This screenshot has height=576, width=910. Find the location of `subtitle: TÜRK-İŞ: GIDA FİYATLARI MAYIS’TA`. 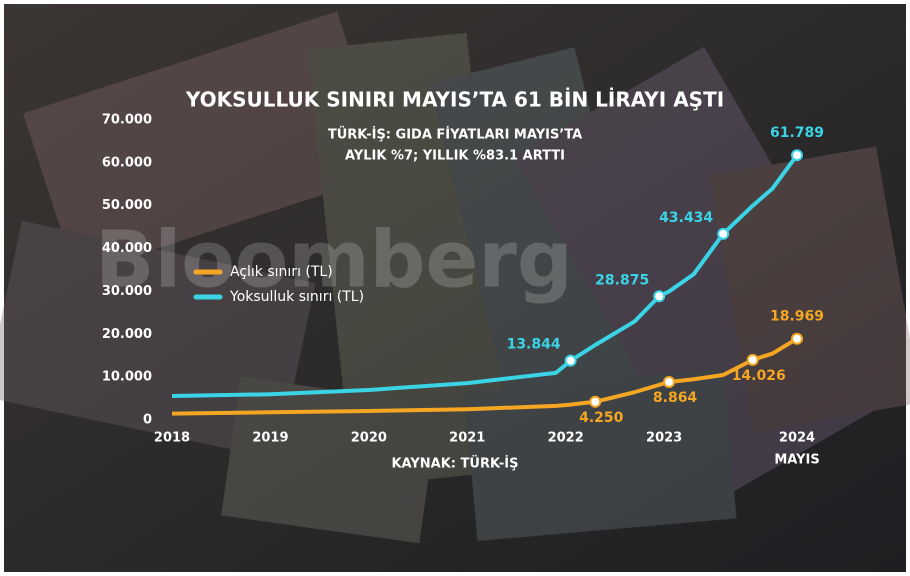

subtitle: TÜRK-İŞ: GIDA FİYATLARI MAYIS’TA is located at coordinates (455, 135).